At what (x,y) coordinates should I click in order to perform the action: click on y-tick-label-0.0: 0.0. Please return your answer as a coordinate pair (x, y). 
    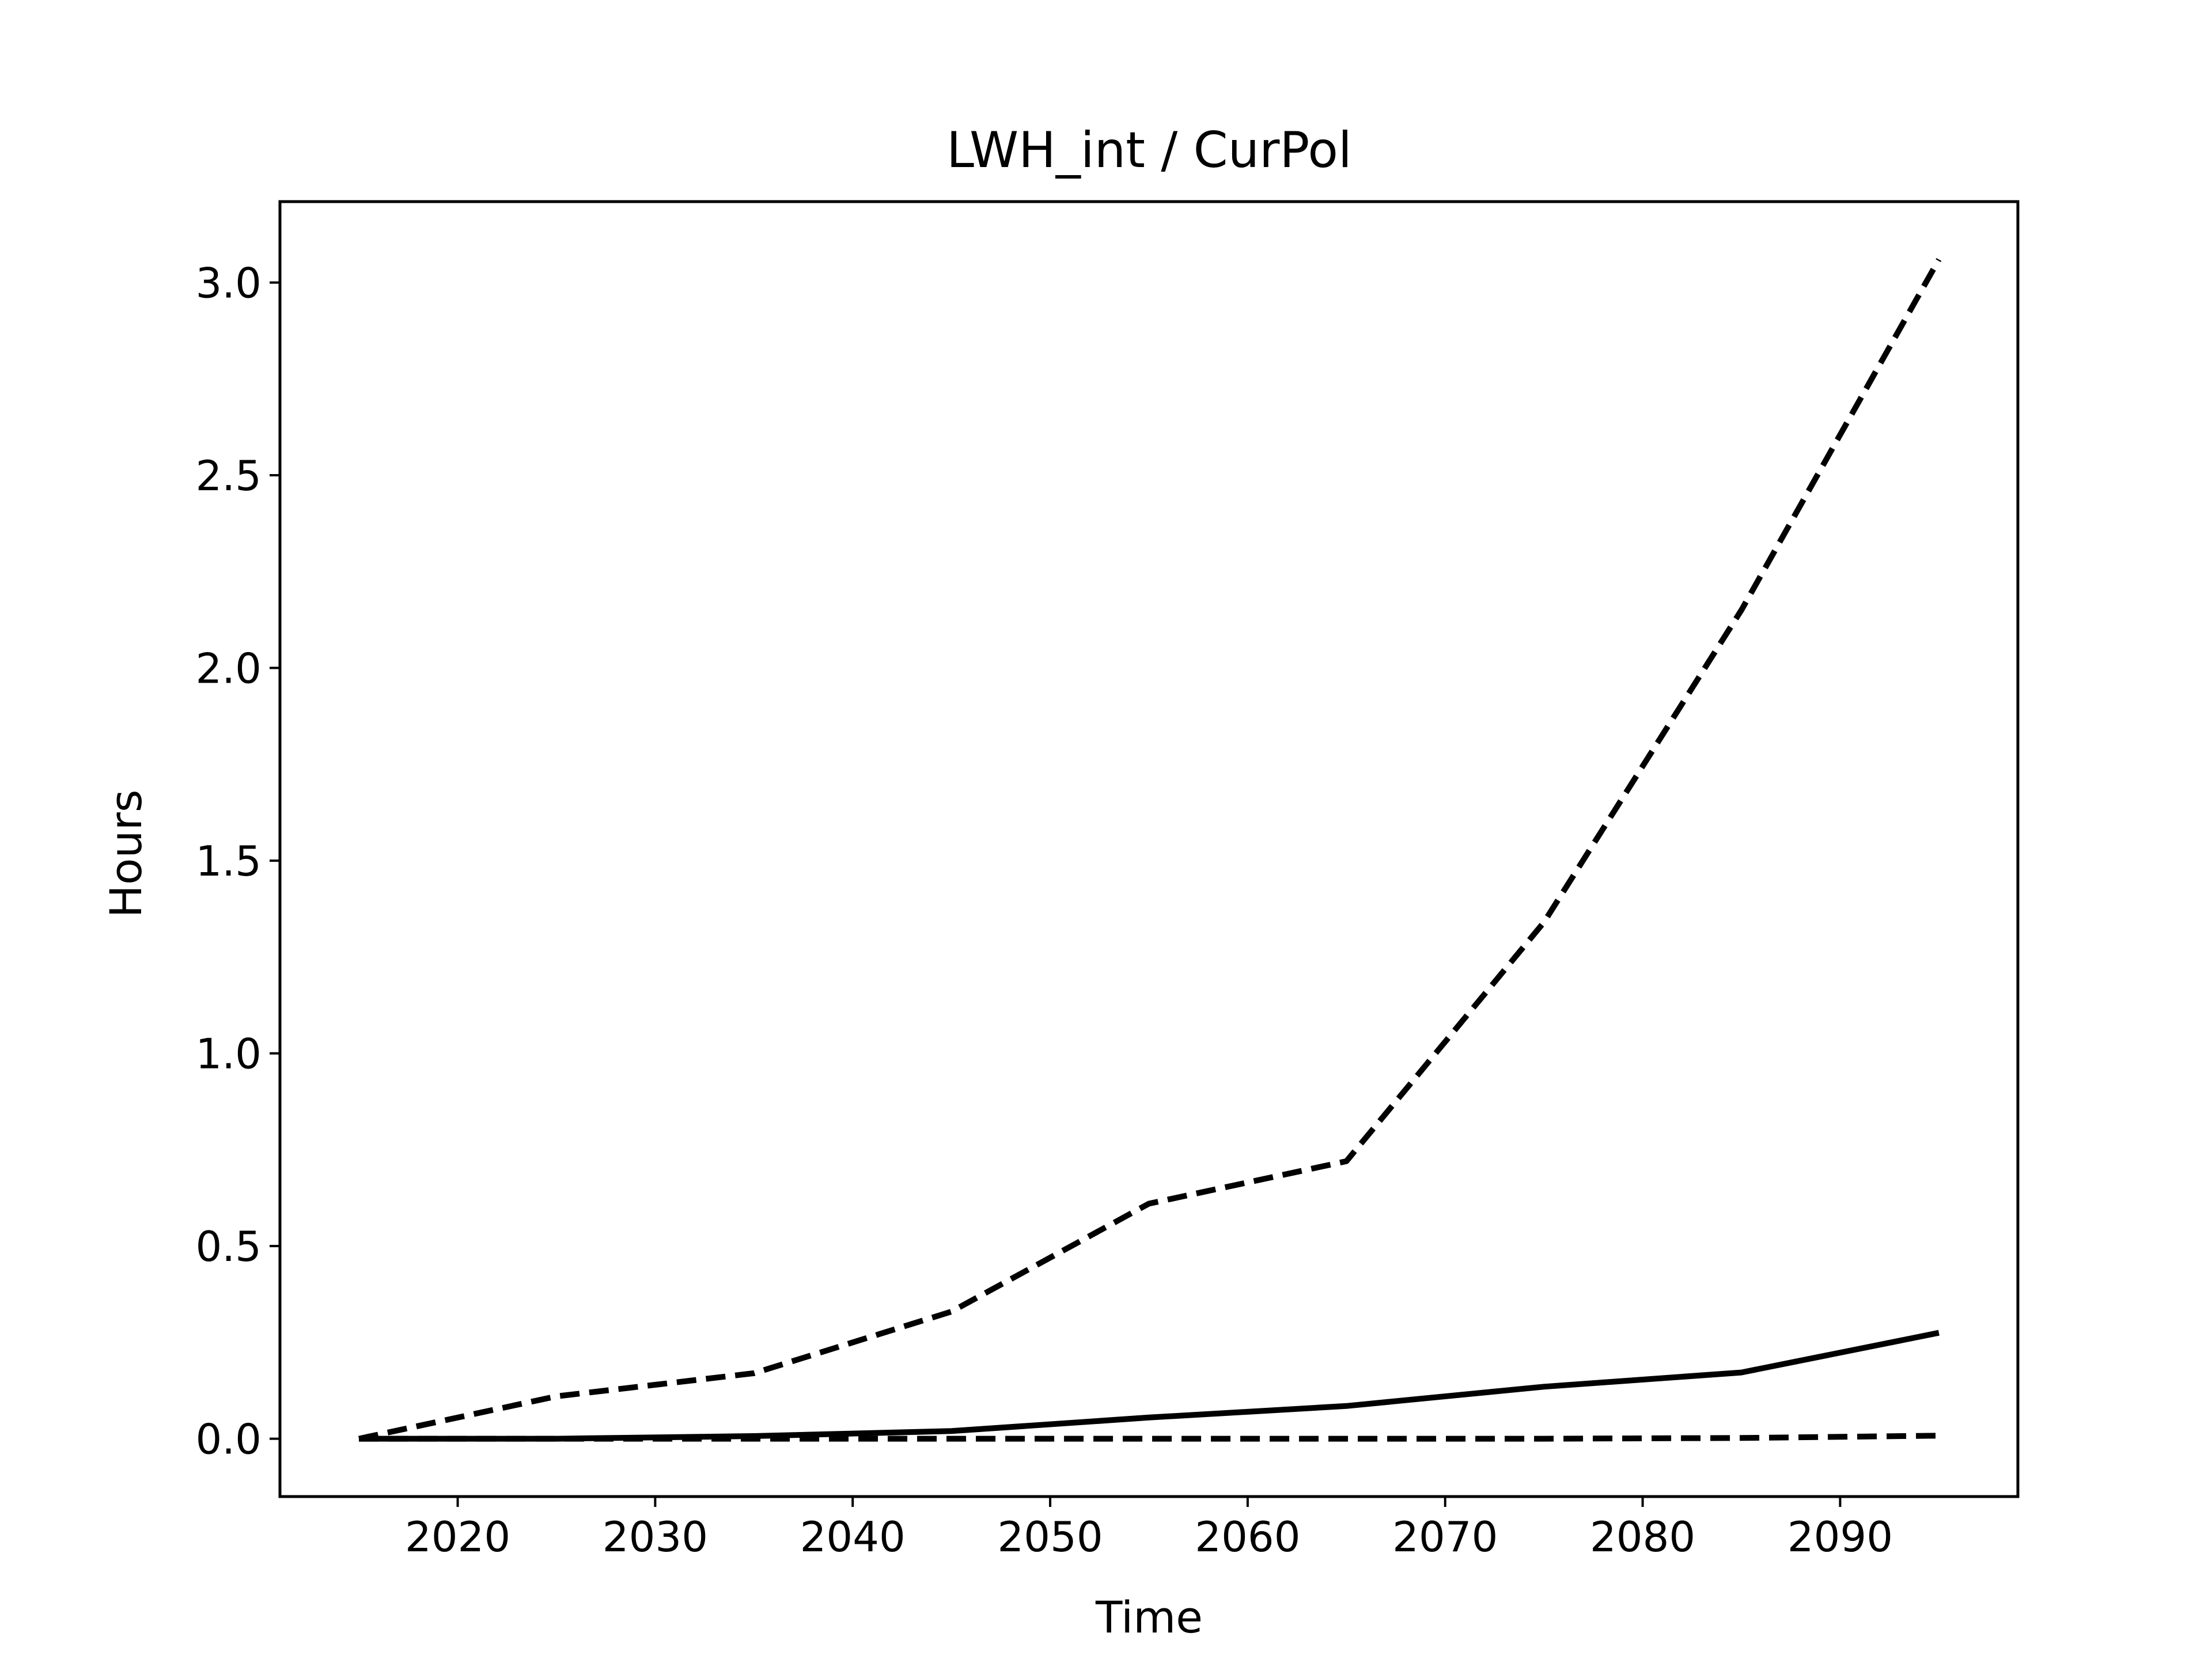
    Looking at the image, I should click on (228, 1439).